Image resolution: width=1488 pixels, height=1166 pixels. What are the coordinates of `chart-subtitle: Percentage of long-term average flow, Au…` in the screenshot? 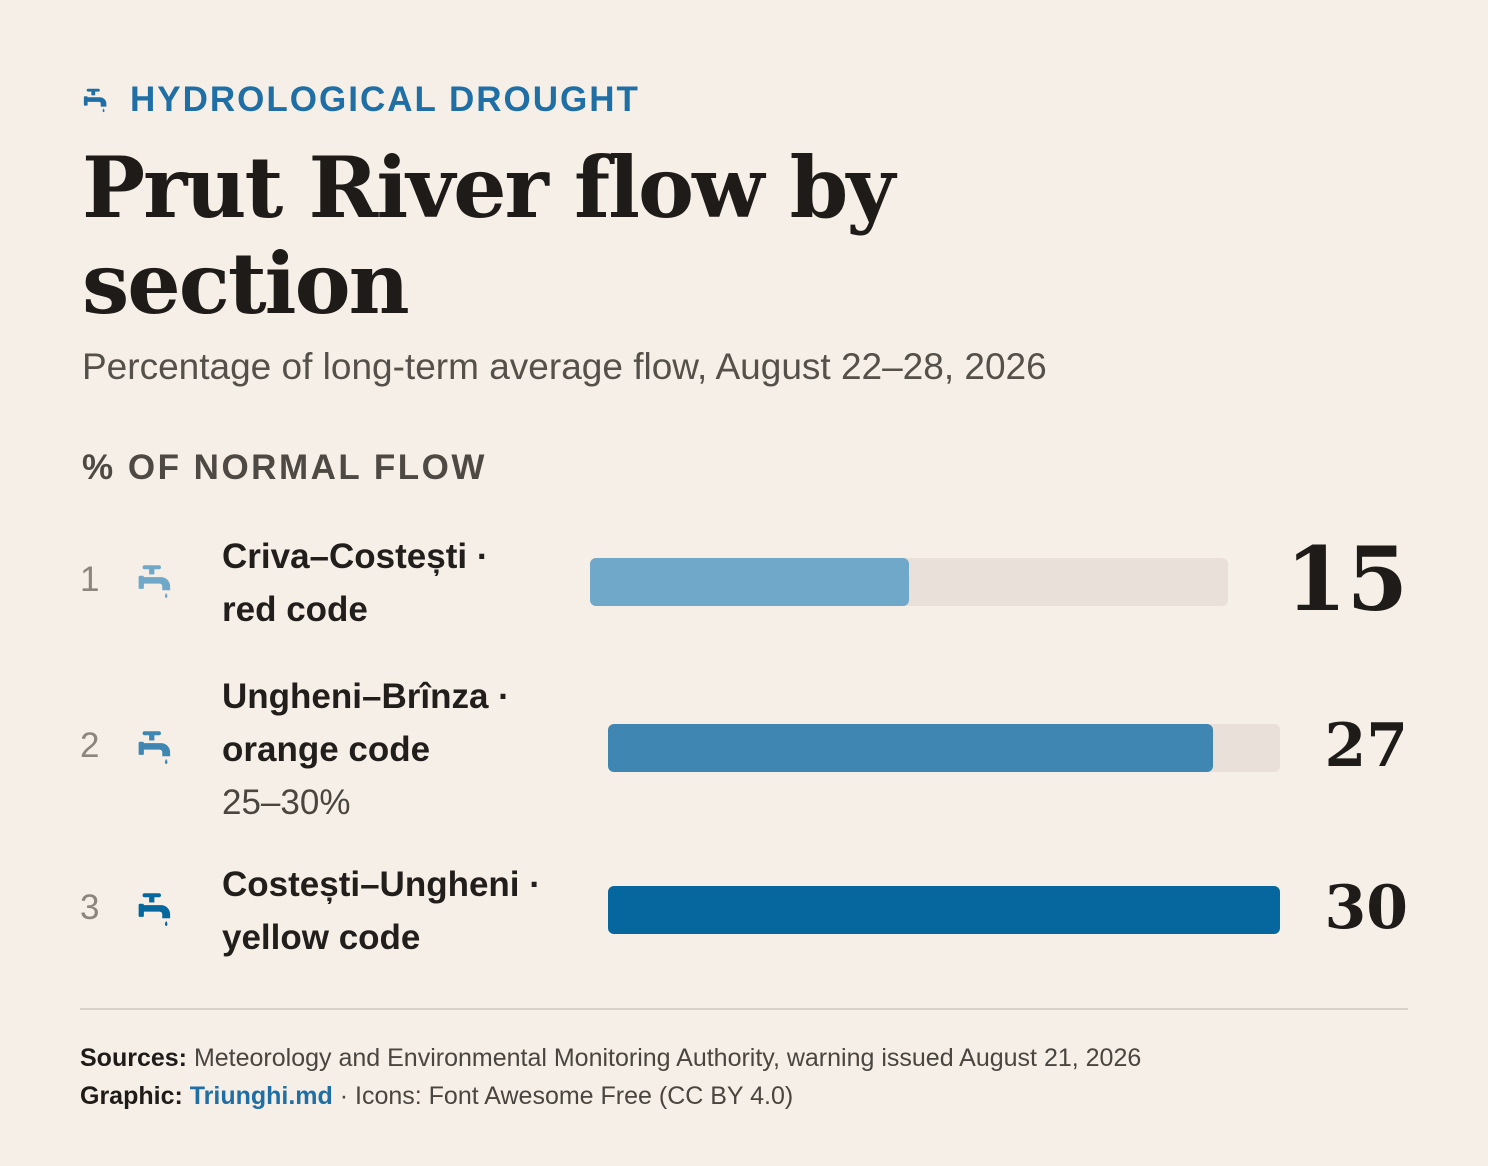 It's located at (564, 366).